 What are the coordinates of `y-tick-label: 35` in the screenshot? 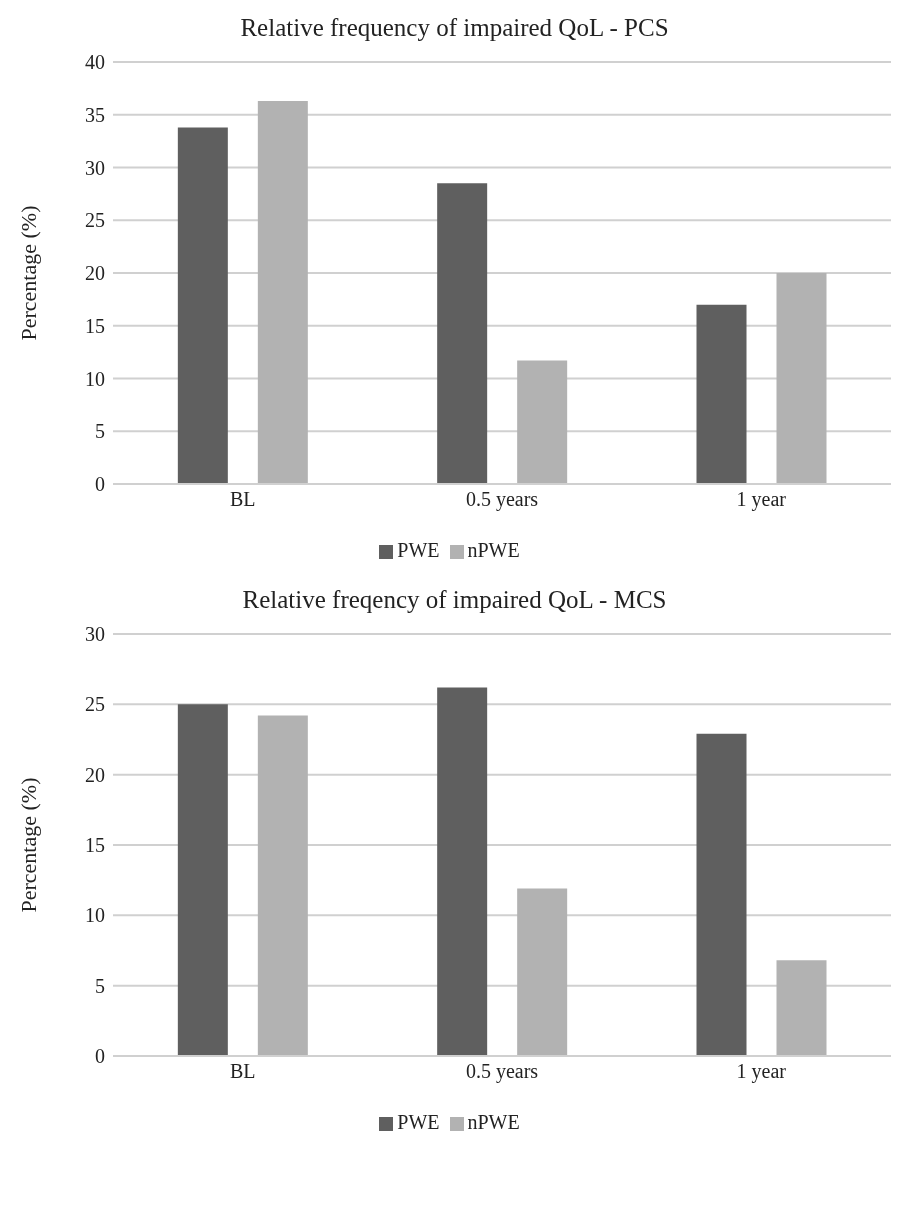 It's located at (95, 114).